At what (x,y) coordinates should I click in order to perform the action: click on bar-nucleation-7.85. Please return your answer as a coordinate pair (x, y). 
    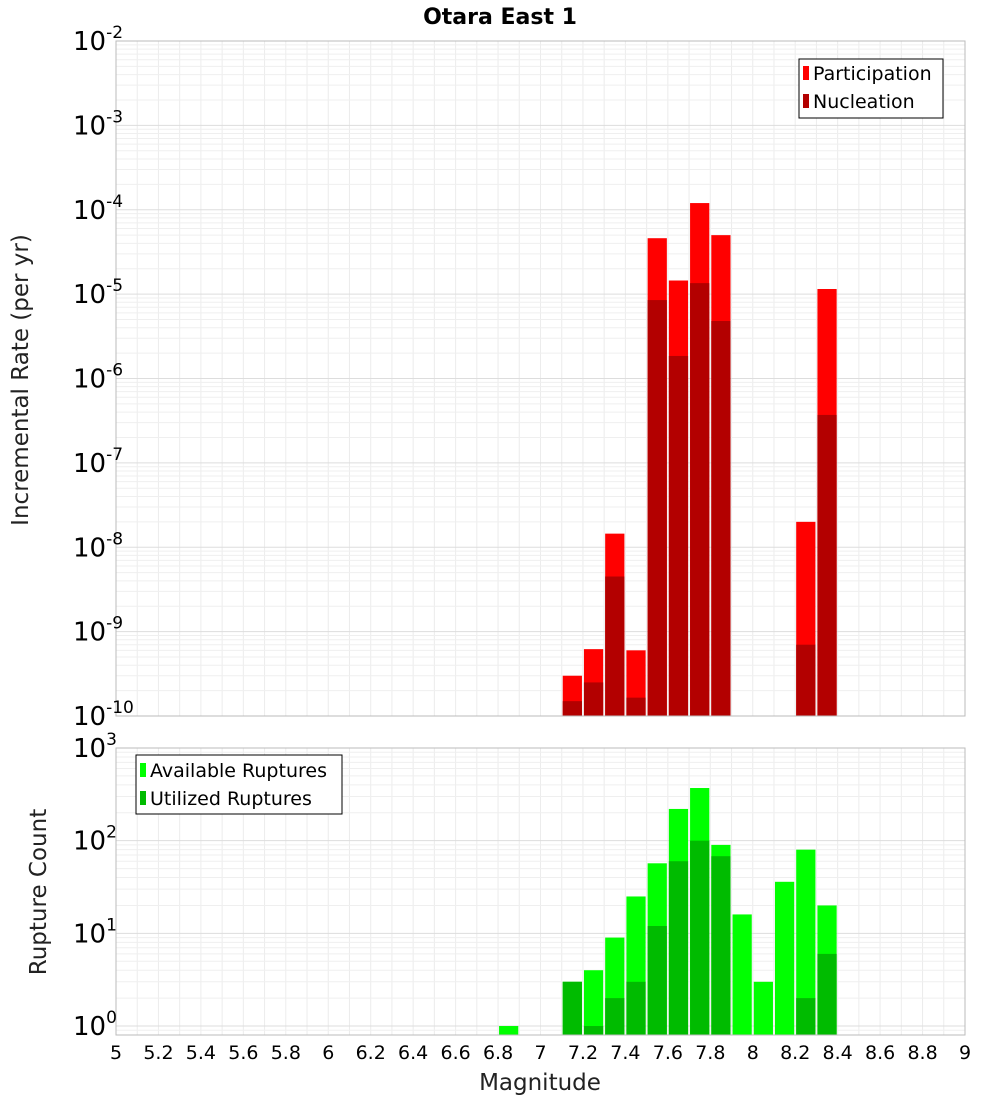
    Looking at the image, I should click on (721, 518).